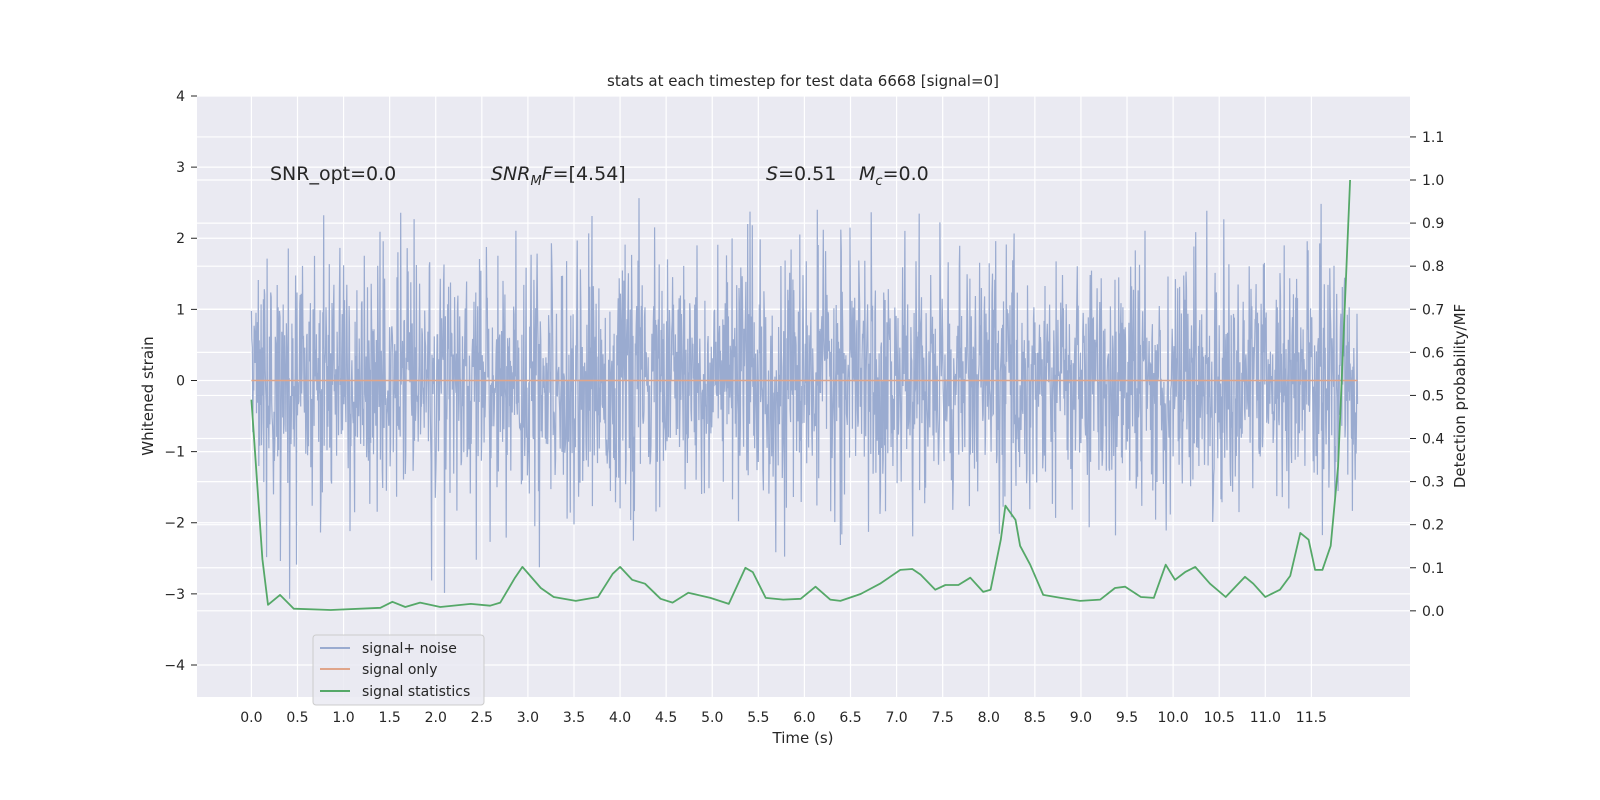  I want to click on x-tick-label: 6.0, so click(804, 718).